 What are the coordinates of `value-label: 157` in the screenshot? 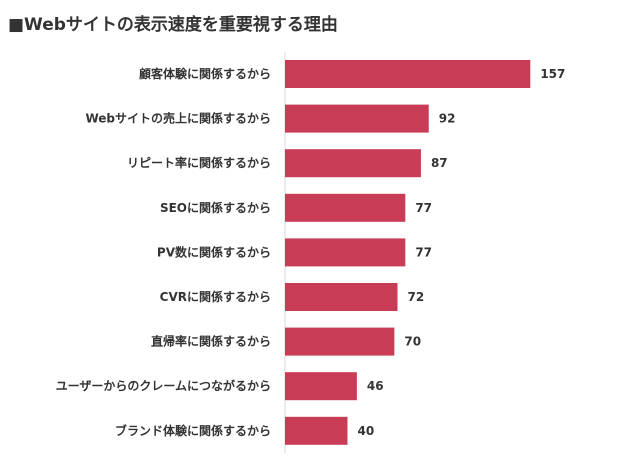 It's located at (552, 74).